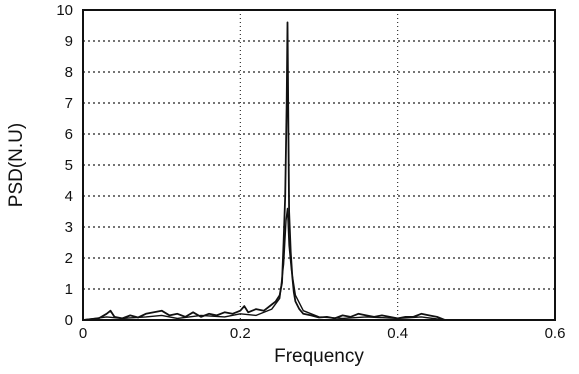 This screenshot has width=579, height=374. What do you see at coordinates (555, 333) in the screenshot?
I see `x-tick-label: 0.6` at bounding box center [555, 333].